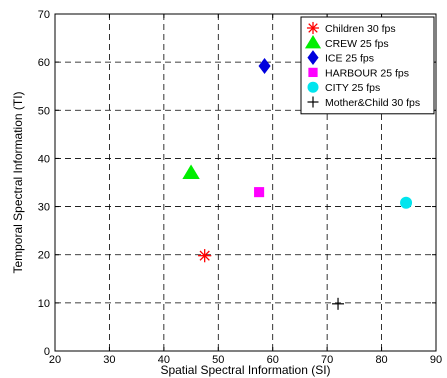 This screenshot has height=378, width=447. What do you see at coordinates (273, 360) in the screenshot?
I see `x-tick-label: 60` at bounding box center [273, 360].